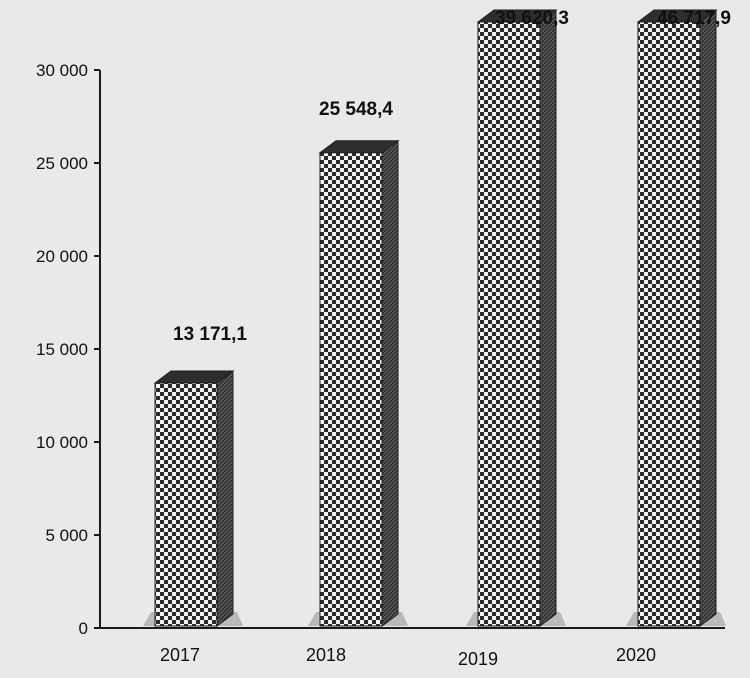  Describe the element at coordinates (83, 628) in the screenshot. I see `y-tick-label: 0` at that location.